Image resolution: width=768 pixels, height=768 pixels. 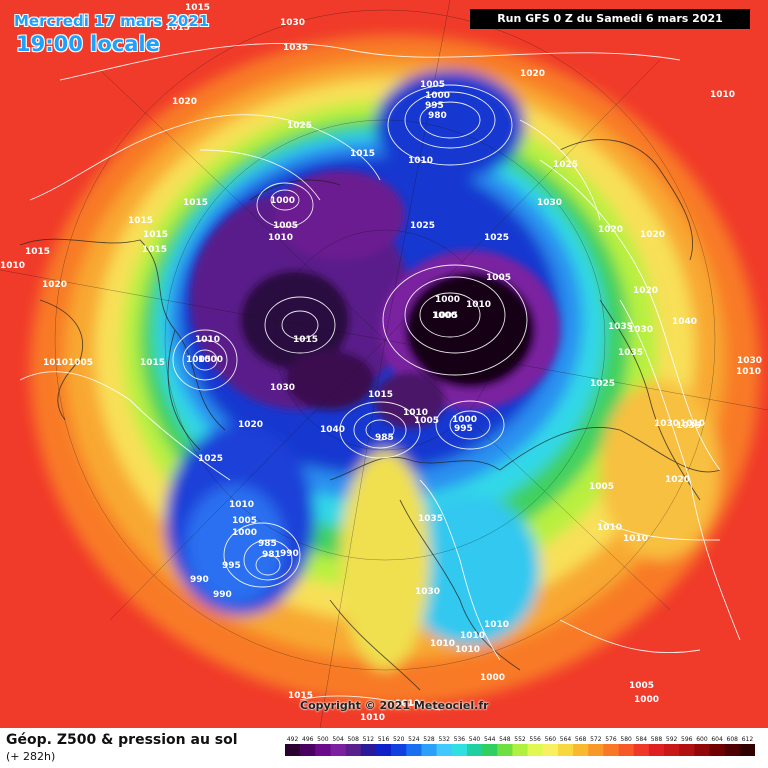 What do you see at coordinates (581, 739) in the screenshot?
I see `scale-label: 568` at bounding box center [581, 739].